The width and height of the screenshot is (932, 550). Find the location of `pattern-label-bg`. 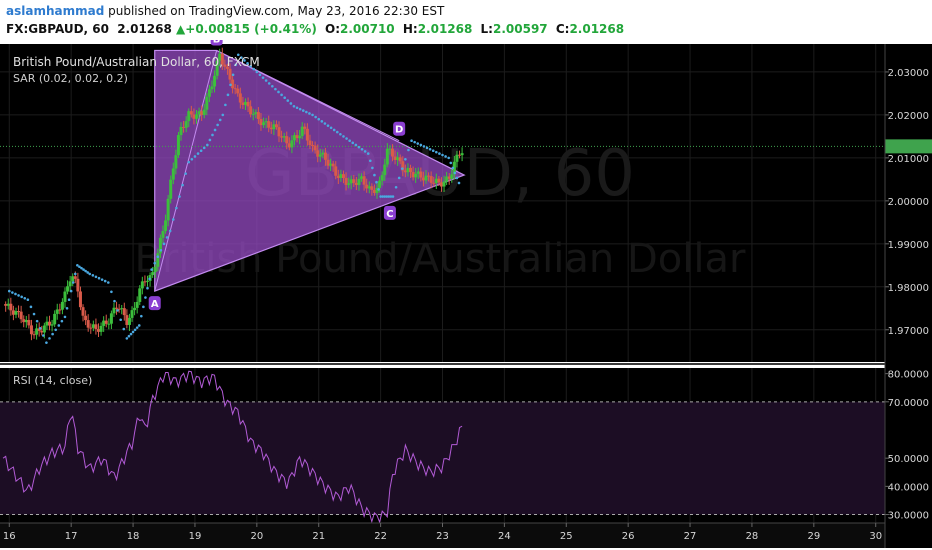

pattern-label-bg is located at coordinates (389, 212).